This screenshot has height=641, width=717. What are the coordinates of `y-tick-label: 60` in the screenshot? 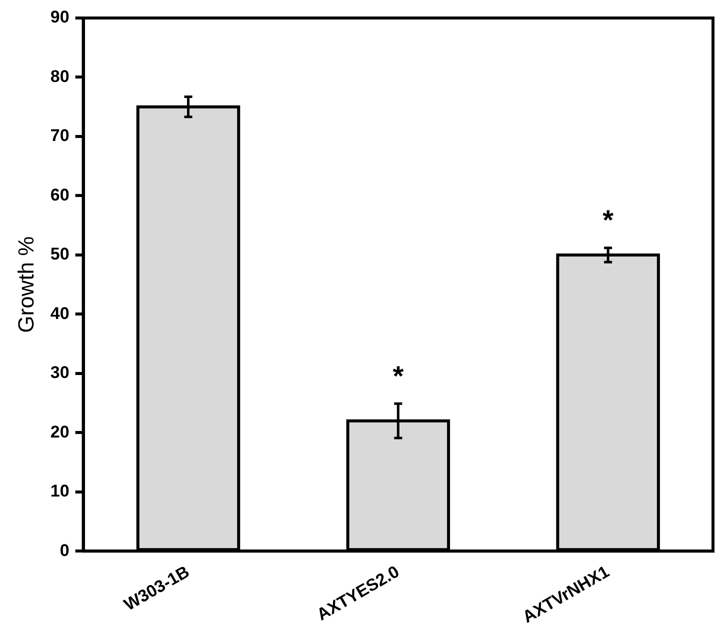 It's located at (60, 194).